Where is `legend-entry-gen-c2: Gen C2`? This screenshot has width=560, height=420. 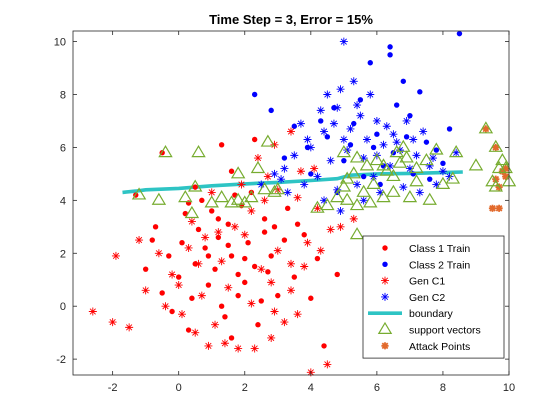
legend-entry-gen-c2: Gen C2 is located at coordinates (413, 298).